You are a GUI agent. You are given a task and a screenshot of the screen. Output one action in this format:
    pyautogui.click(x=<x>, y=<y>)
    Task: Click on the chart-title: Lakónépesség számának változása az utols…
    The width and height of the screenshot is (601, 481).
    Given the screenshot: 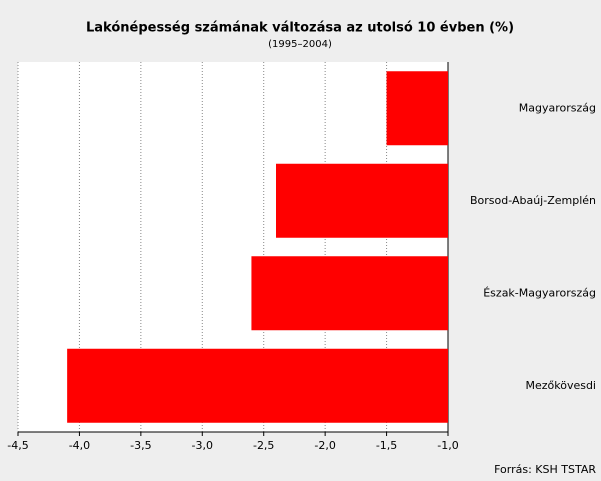 What is the action you would take?
    pyautogui.click(x=300, y=28)
    